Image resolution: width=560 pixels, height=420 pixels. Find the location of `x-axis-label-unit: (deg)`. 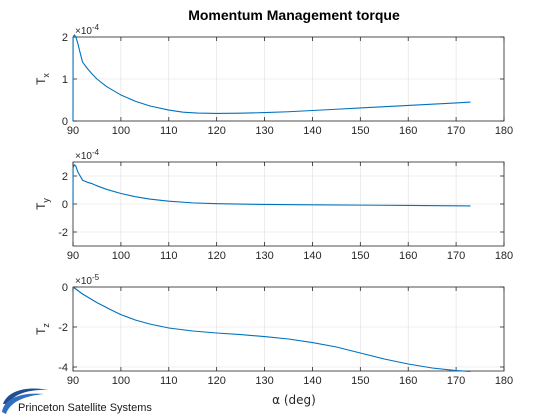

x-axis-label-unit: (deg) is located at coordinates (300, 400).